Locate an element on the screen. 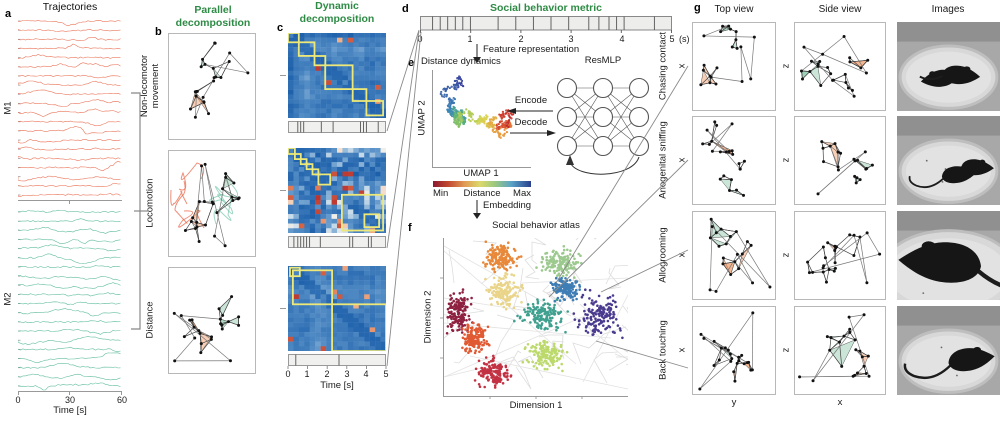 The image size is (1002, 433). distance-colorbar is located at coordinates (482, 184).